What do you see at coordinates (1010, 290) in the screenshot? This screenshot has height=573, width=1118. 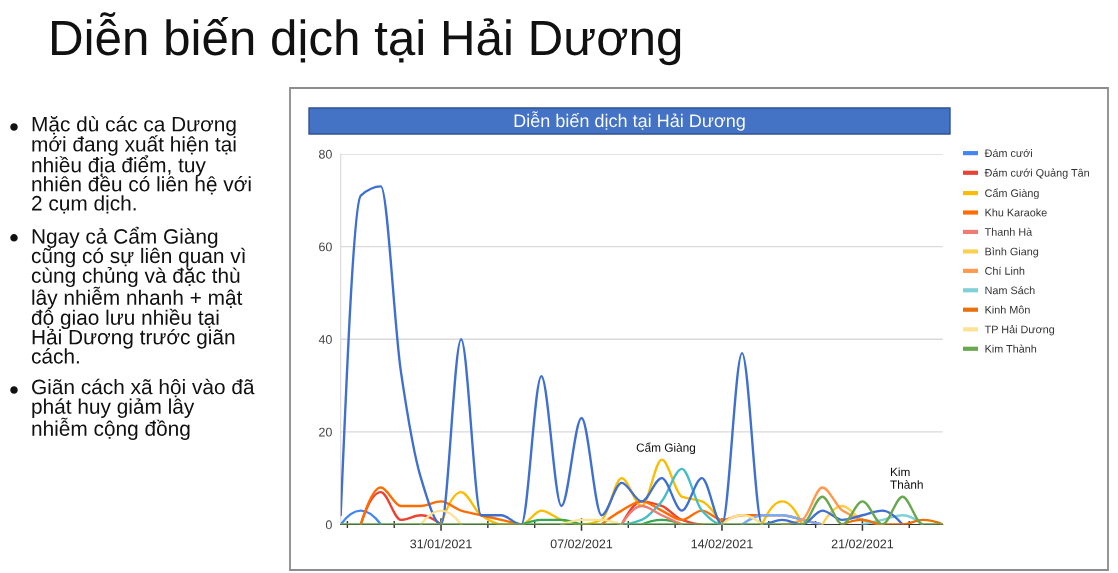 I see `legend-label: Nam Sách` at bounding box center [1010, 290].